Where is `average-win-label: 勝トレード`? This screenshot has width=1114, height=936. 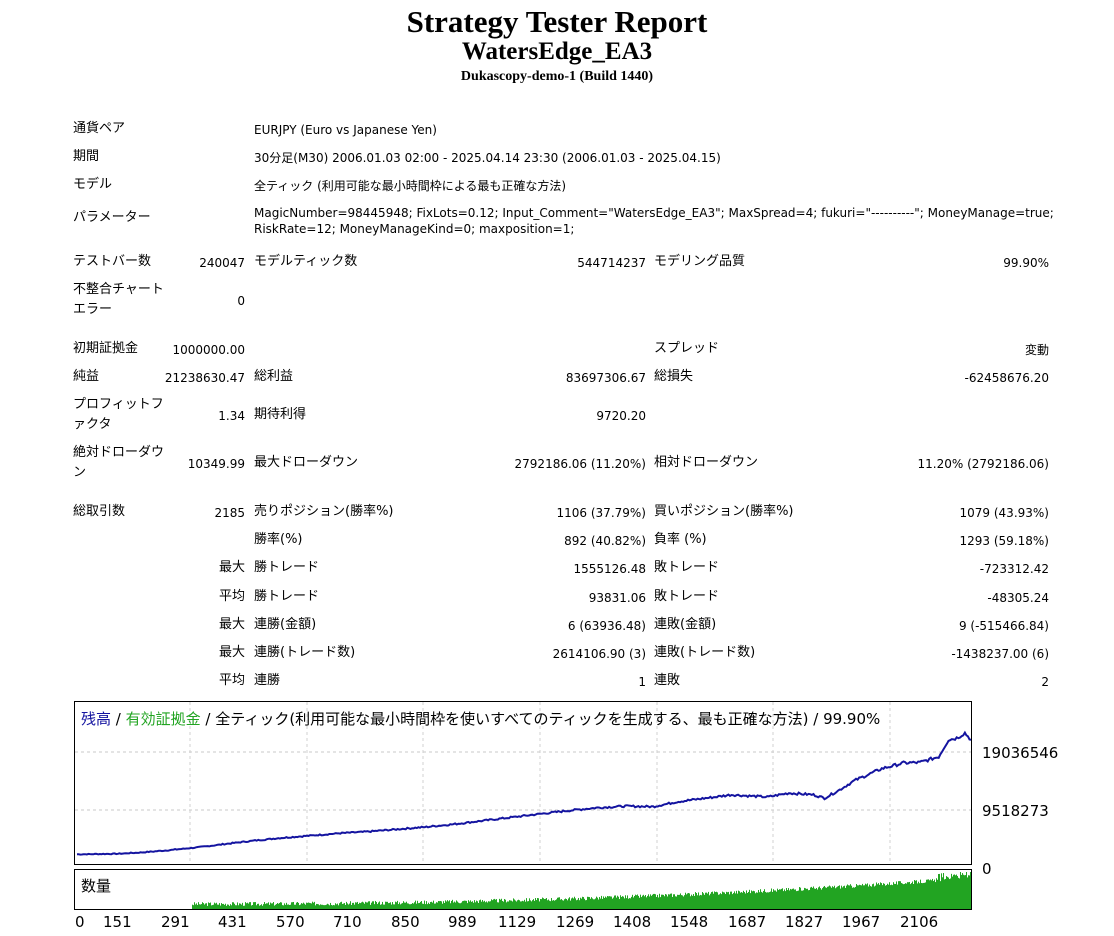
average-win-label: 勝トレード is located at coordinates (287, 596).